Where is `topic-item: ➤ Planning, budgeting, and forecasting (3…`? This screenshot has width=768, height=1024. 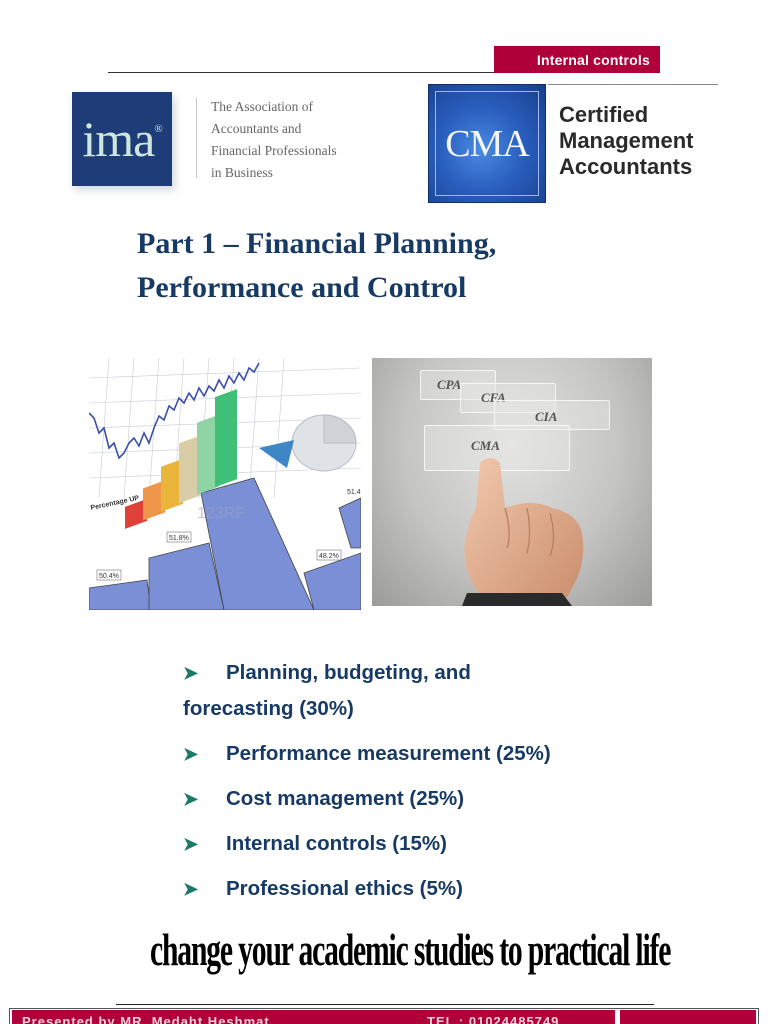 topic-item: ➤ Planning, budgeting, and forecasting (3… is located at coordinates (418, 690).